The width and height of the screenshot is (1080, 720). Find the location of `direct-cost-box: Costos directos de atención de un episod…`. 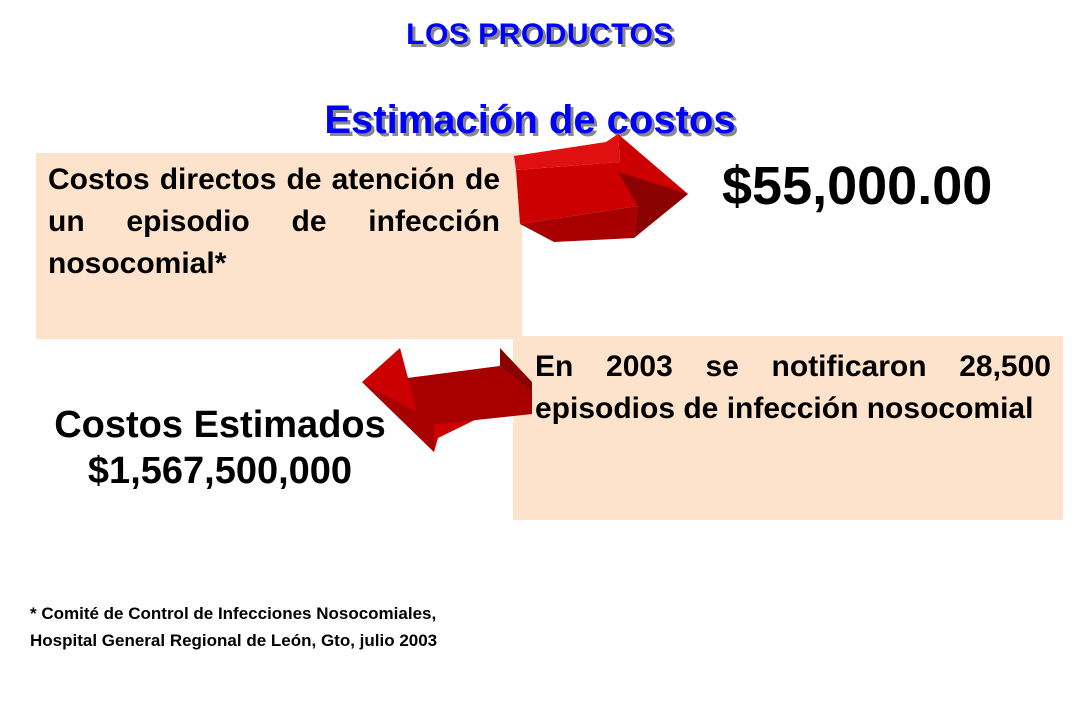

direct-cost-box: Costos directos de atención de un episod… is located at coordinates (279, 246).